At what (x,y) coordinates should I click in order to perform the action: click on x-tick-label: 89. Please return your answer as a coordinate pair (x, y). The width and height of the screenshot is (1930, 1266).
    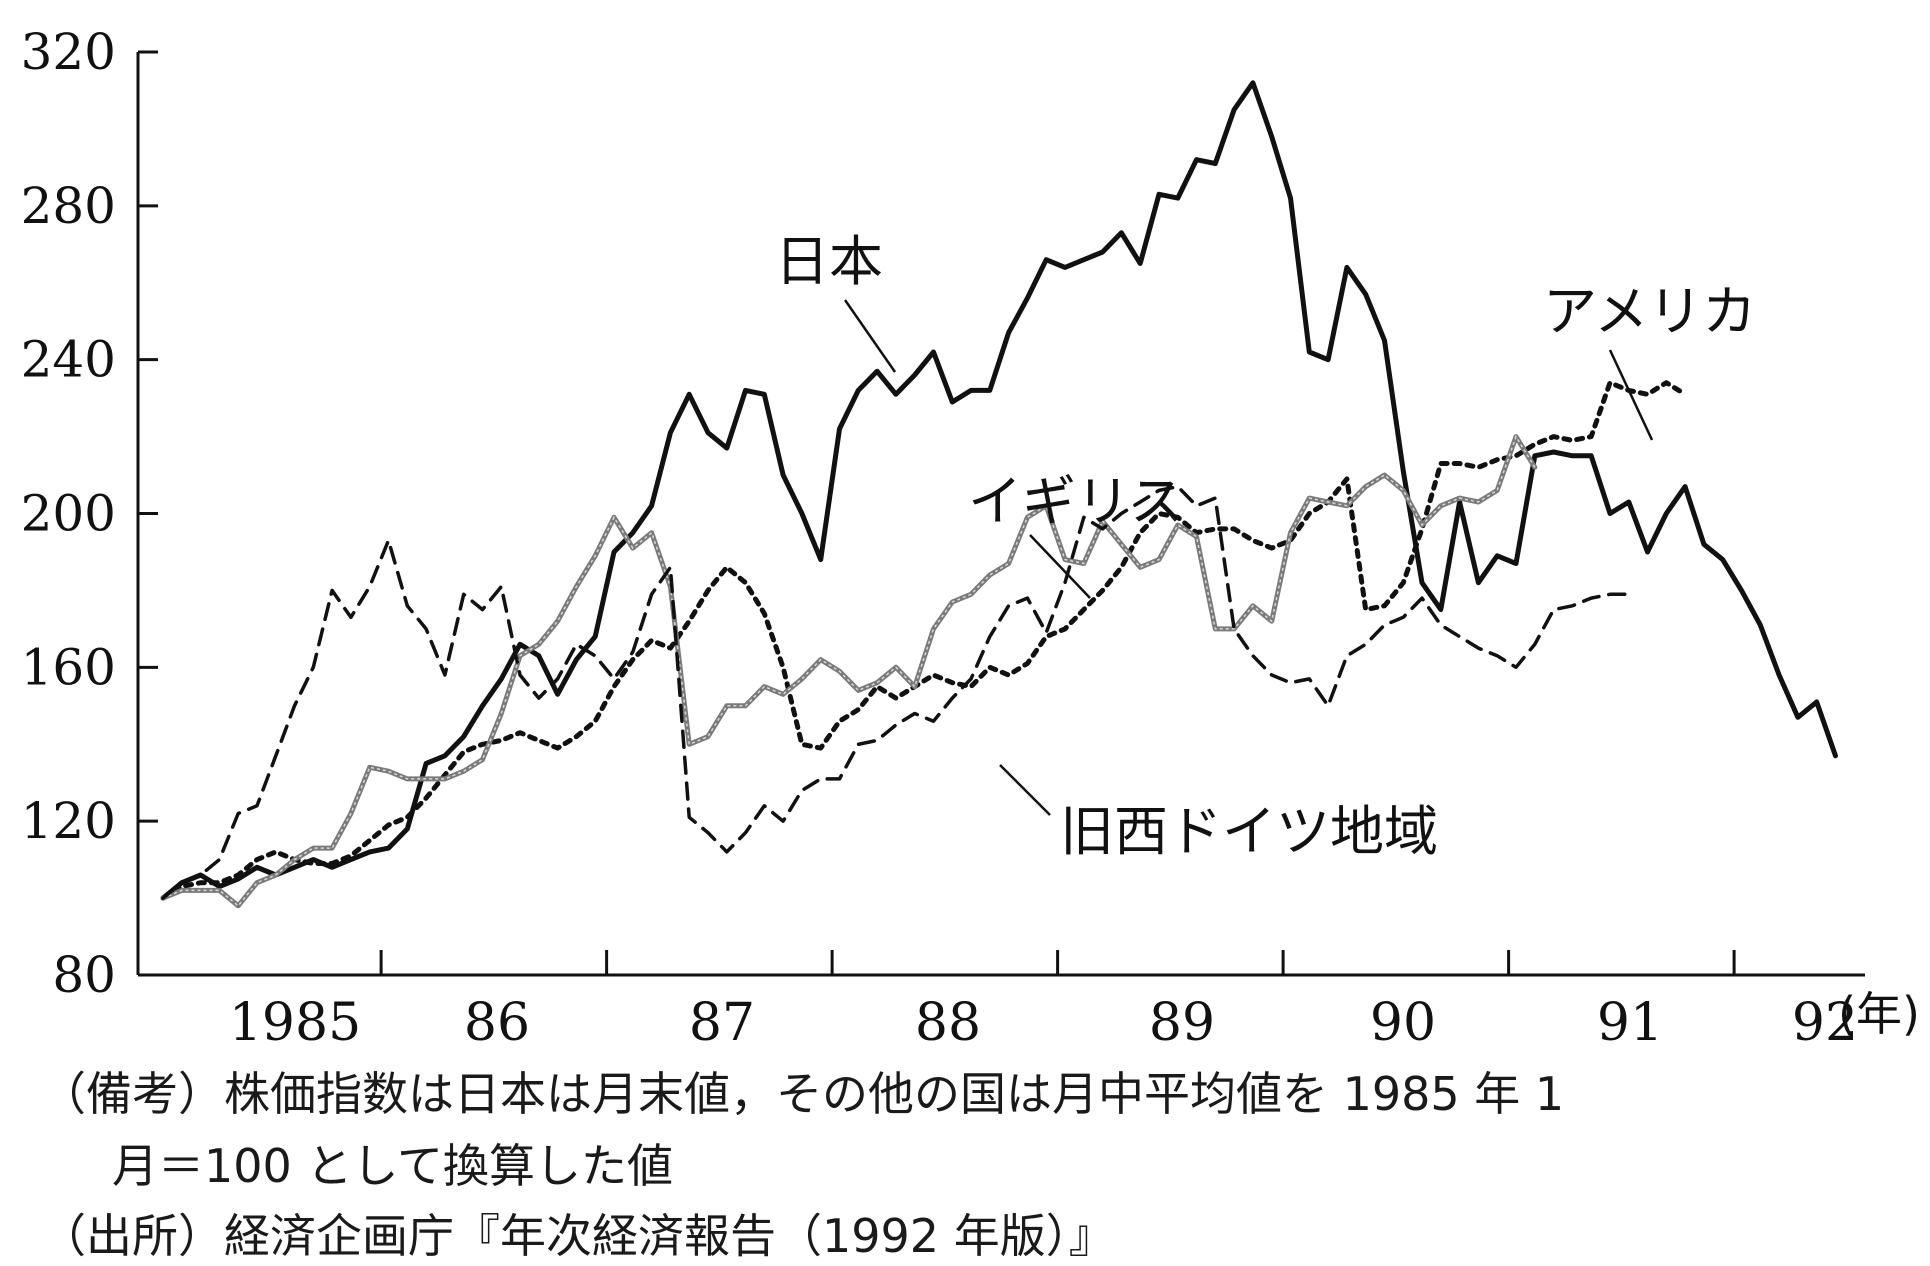
    Looking at the image, I should click on (1182, 1023).